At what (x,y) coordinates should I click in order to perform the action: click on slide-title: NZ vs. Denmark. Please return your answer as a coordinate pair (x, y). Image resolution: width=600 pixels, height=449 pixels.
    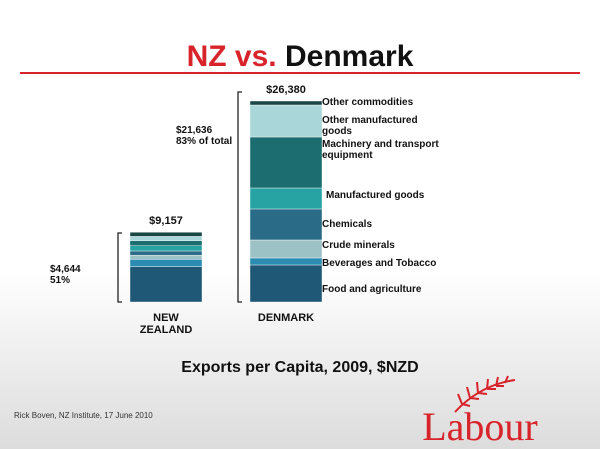
    Looking at the image, I should click on (300, 56).